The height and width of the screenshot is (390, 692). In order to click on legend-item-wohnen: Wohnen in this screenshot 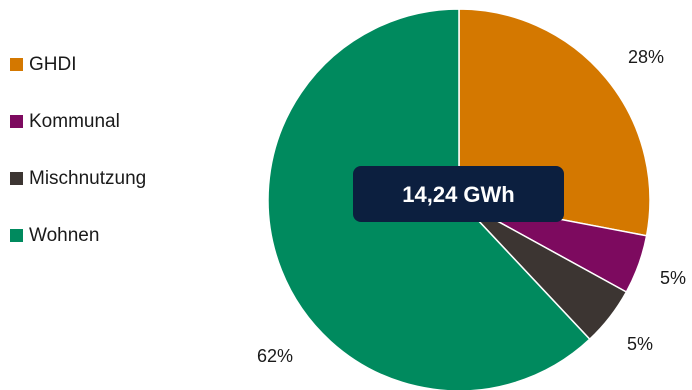, I will do `click(78, 235)`.